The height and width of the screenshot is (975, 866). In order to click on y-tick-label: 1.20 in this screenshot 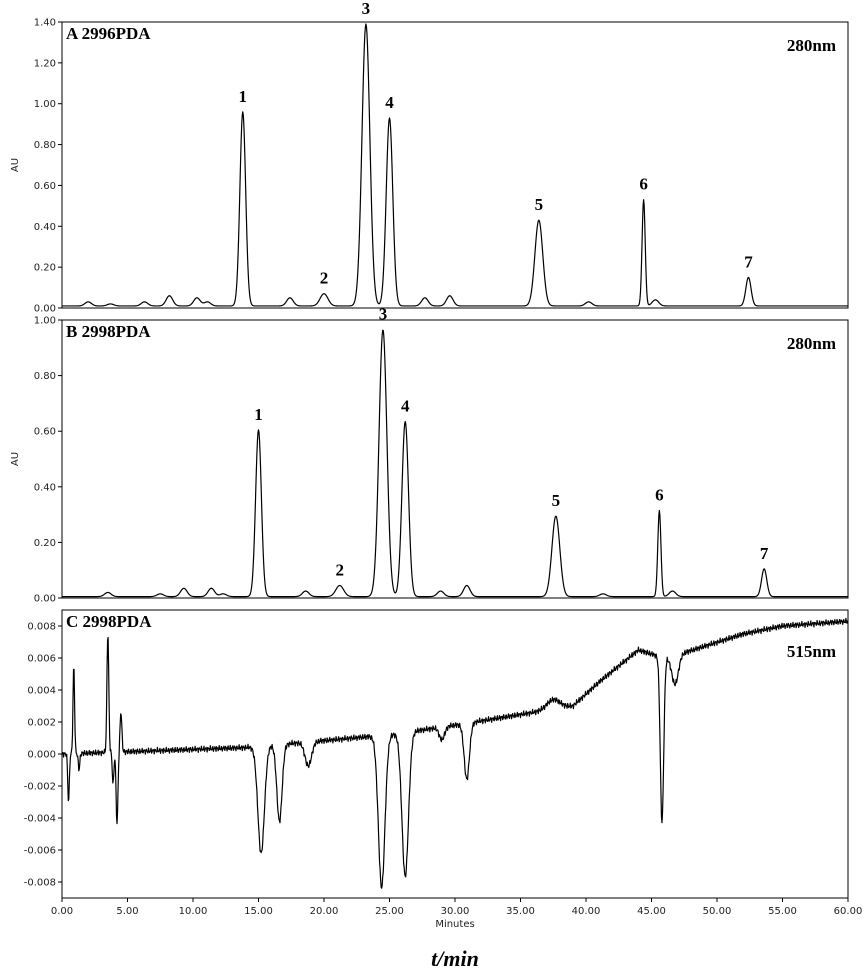, I will do `click(45, 63)`.